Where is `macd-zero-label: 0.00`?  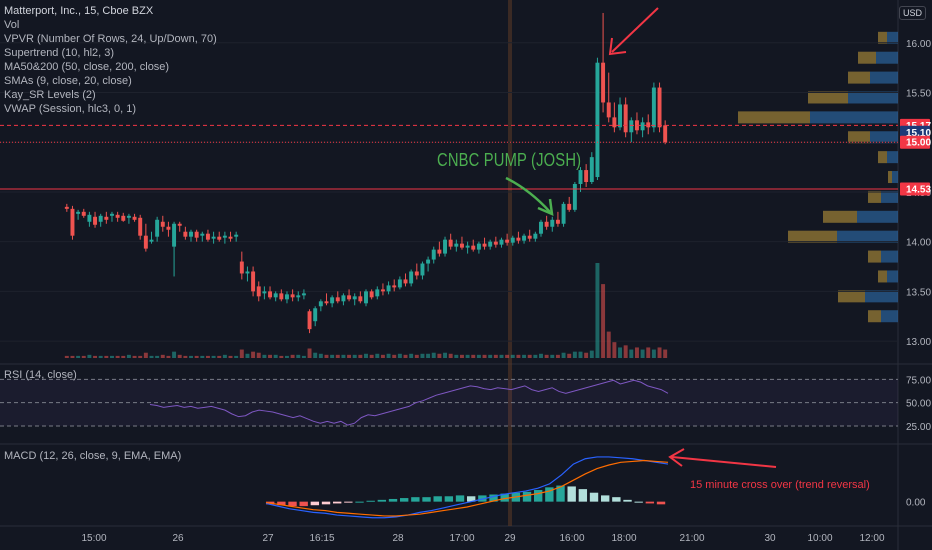
macd-zero-label: 0.00 is located at coordinates (916, 503).